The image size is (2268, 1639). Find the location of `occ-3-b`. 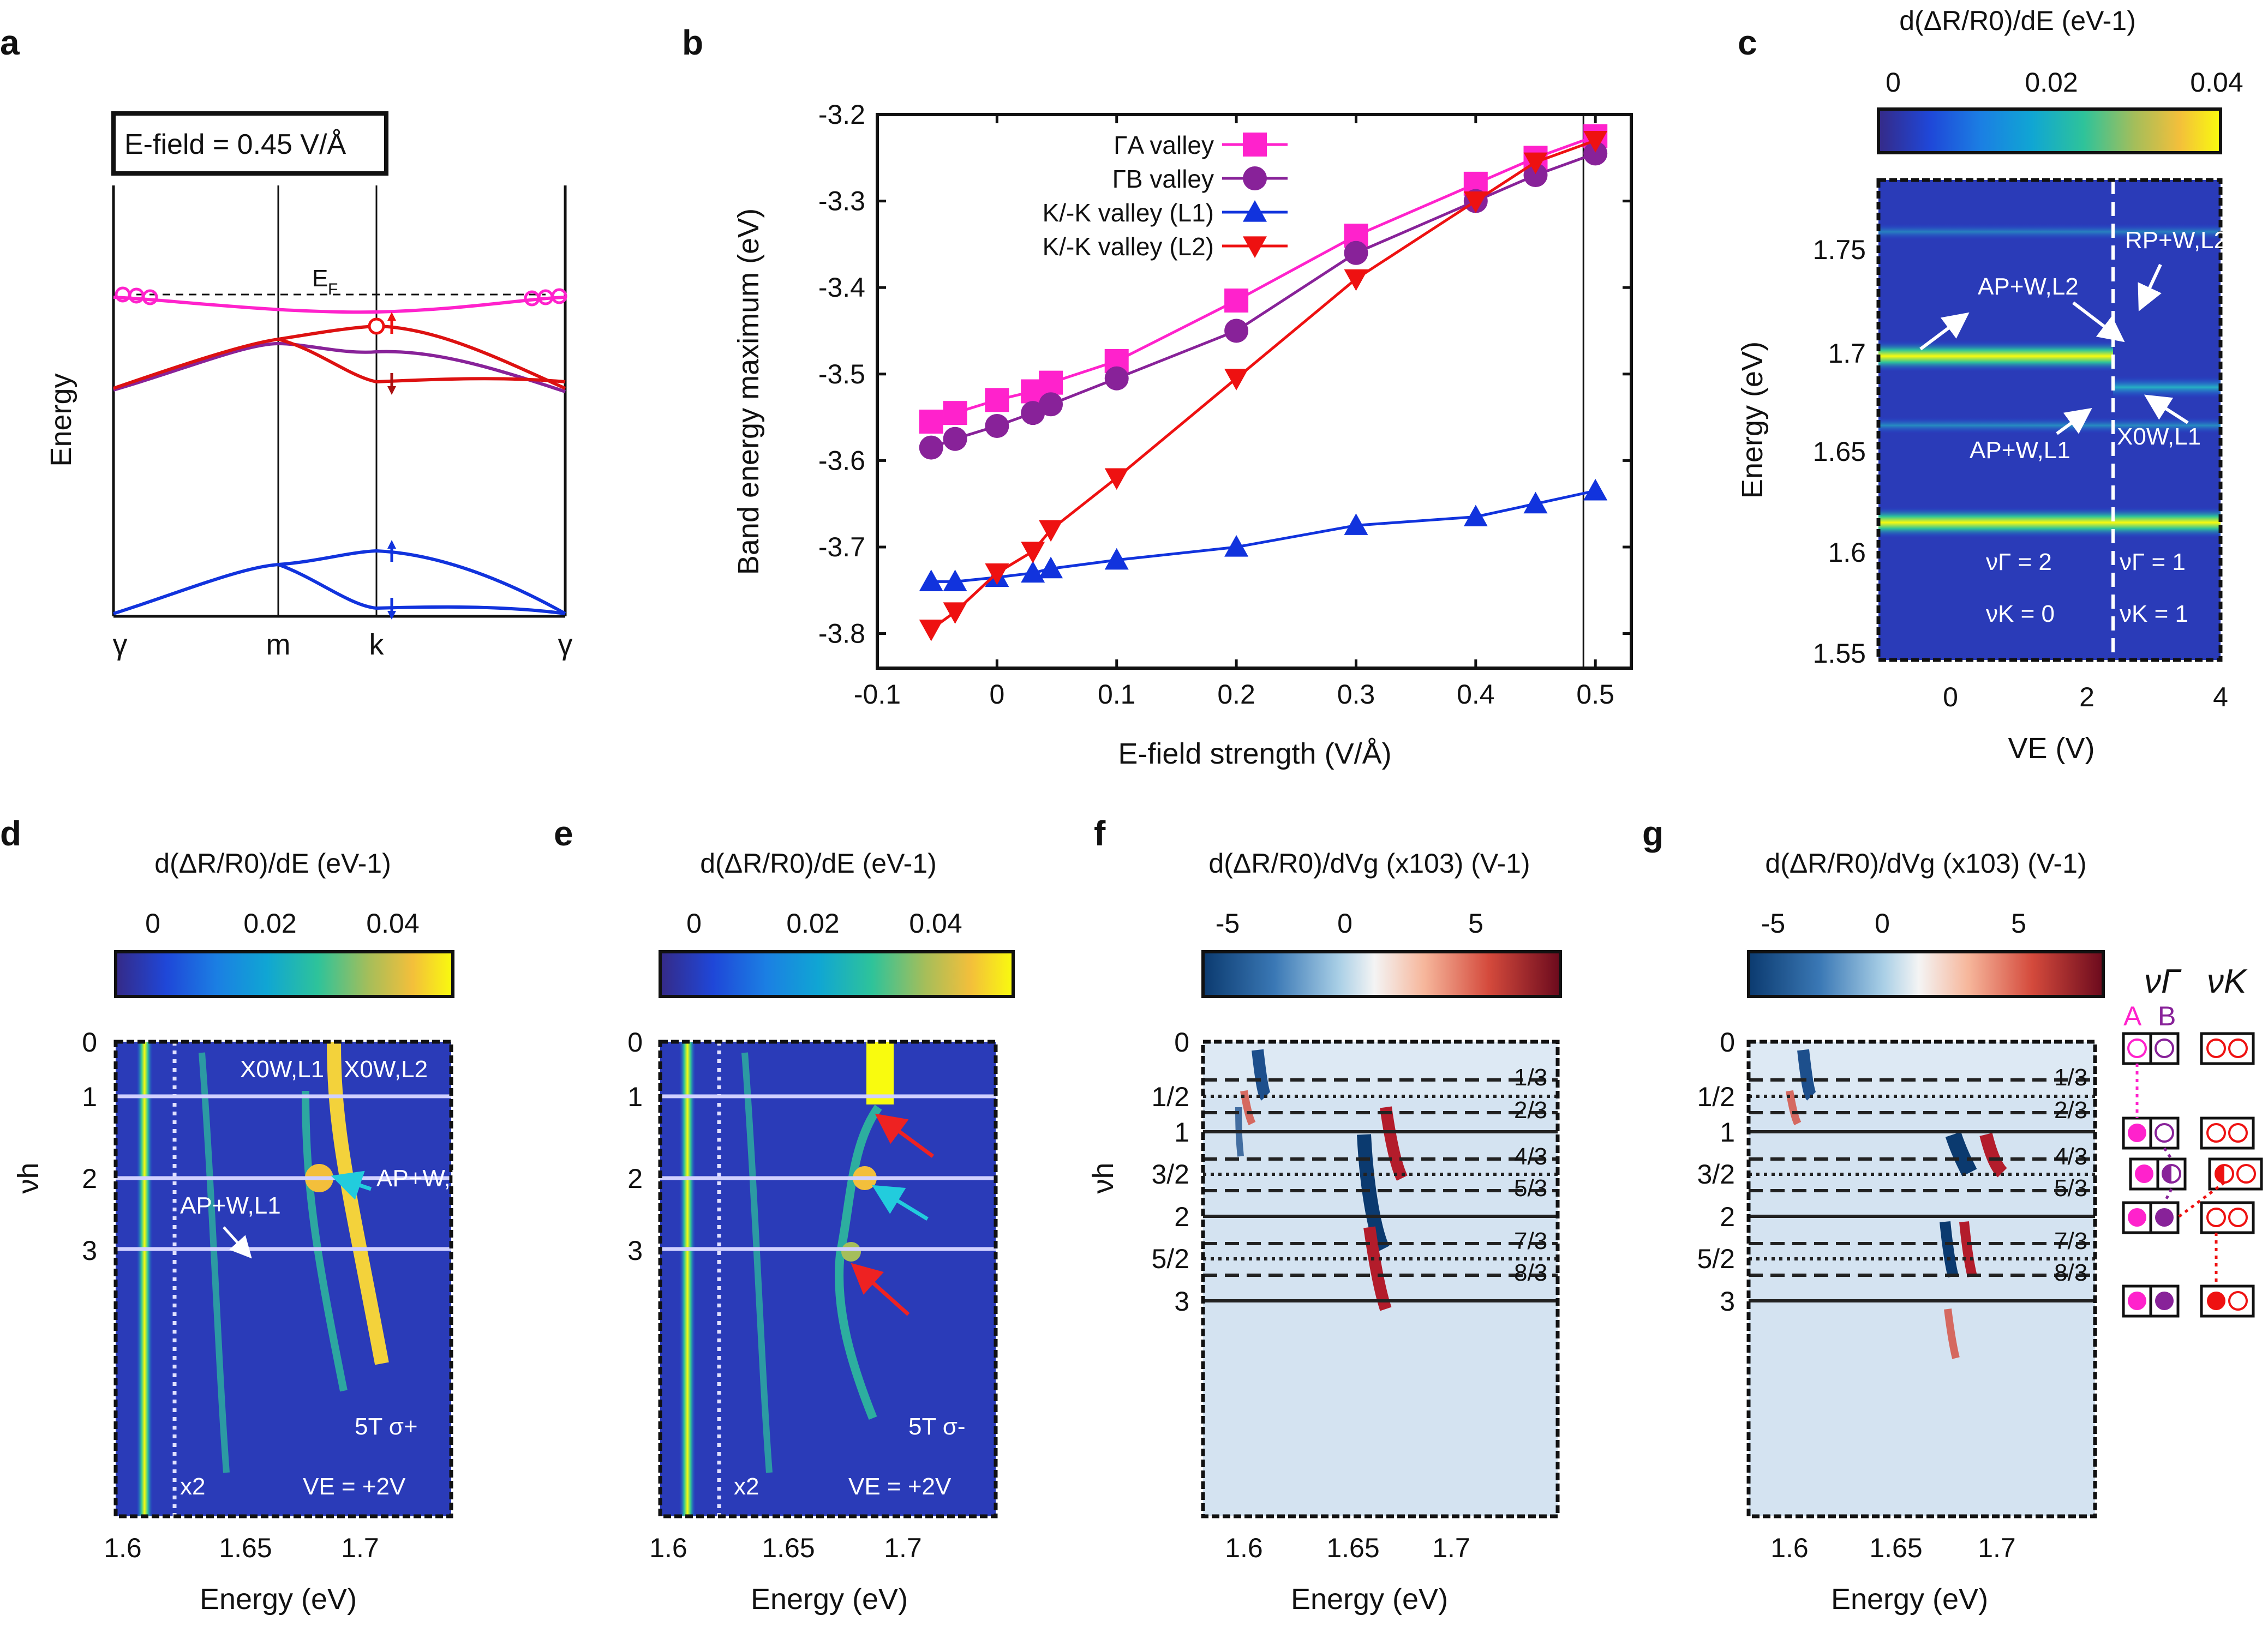

occ-3-b is located at coordinates (2164, 1301).